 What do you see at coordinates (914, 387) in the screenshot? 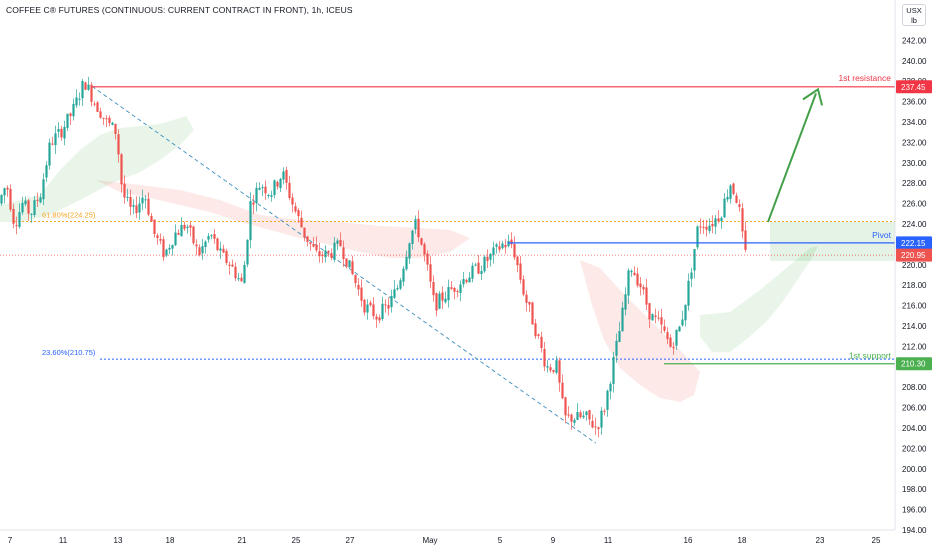
I see `price-tick-label: 208.00` at bounding box center [914, 387].